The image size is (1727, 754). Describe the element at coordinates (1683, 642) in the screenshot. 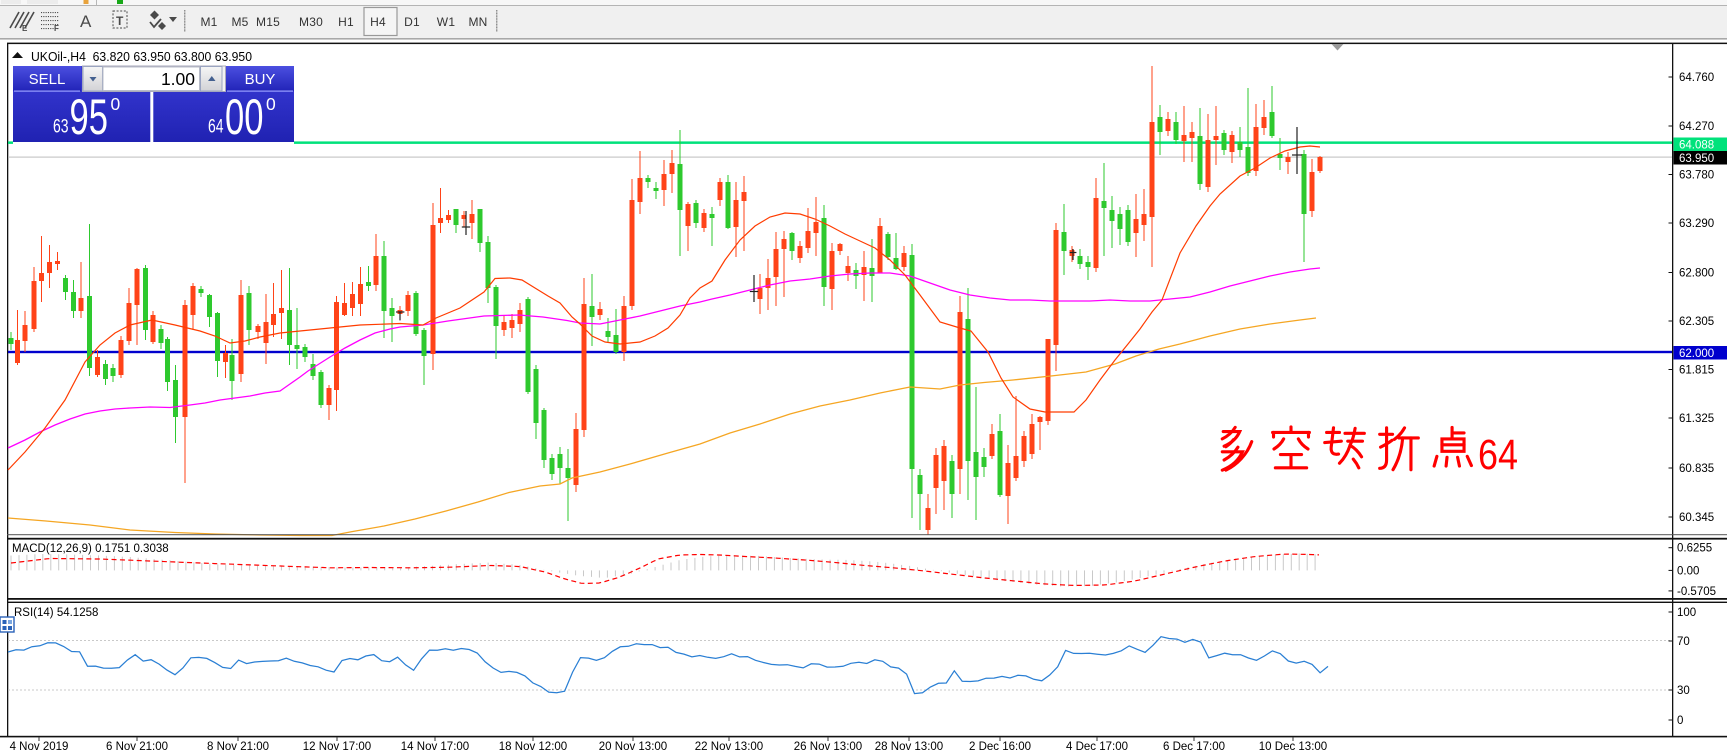

I see `svg-text: 70` at that location.